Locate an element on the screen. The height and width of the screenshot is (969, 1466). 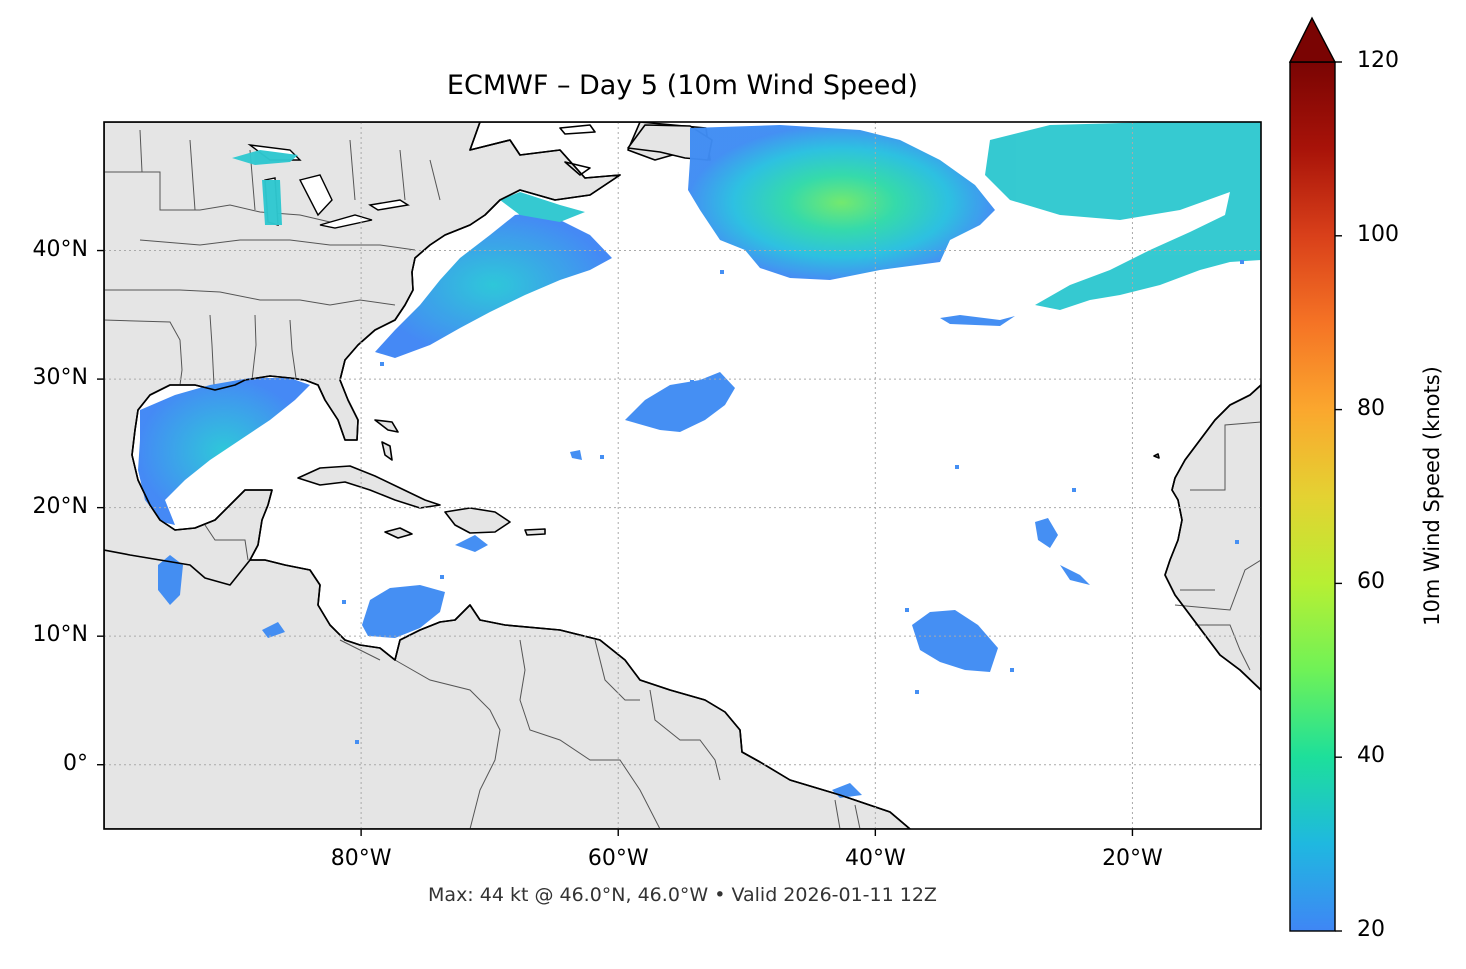
colorbar-extend-arrow is located at coordinates (1312, 39).